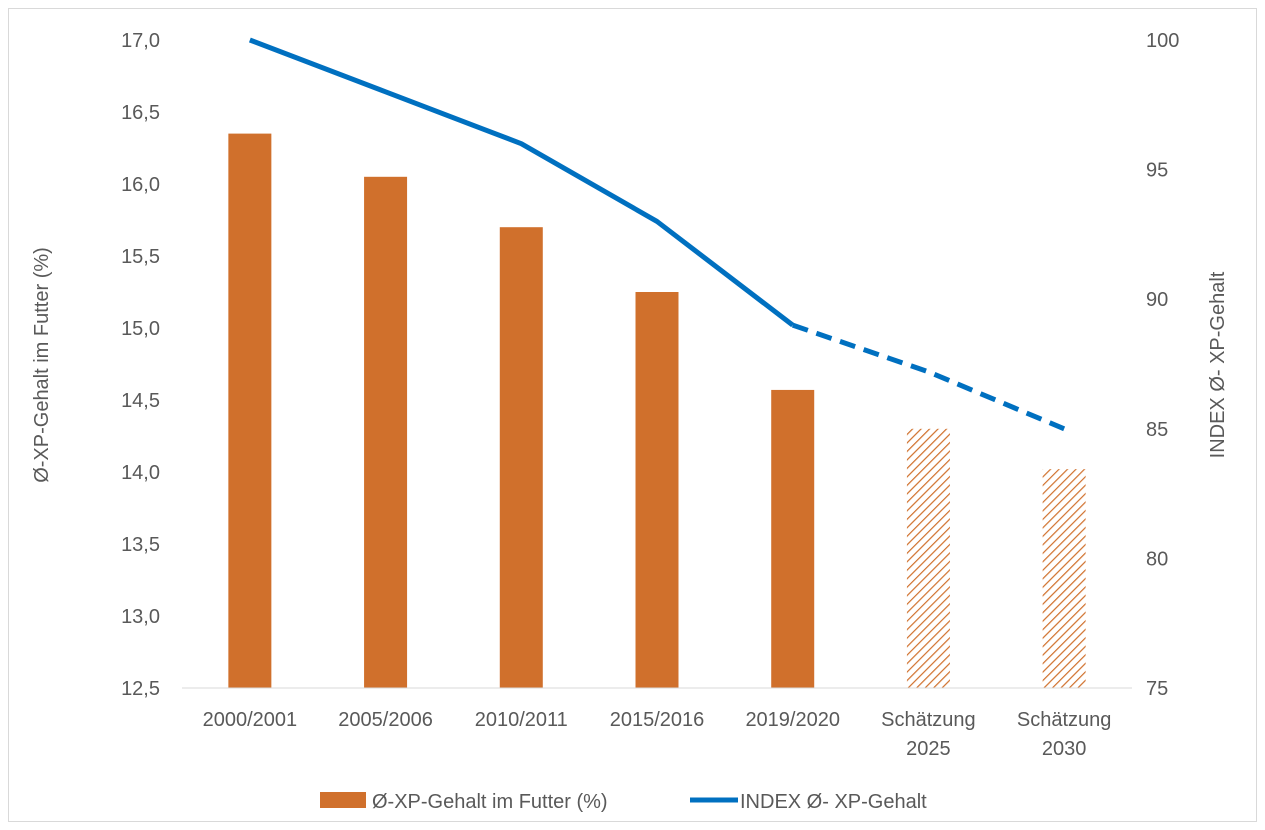 The width and height of the screenshot is (1265, 830). What do you see at coordinates (343, 800) in the screenshot?
I see `legend-swatch-bar` at bounding box center [343, 800].